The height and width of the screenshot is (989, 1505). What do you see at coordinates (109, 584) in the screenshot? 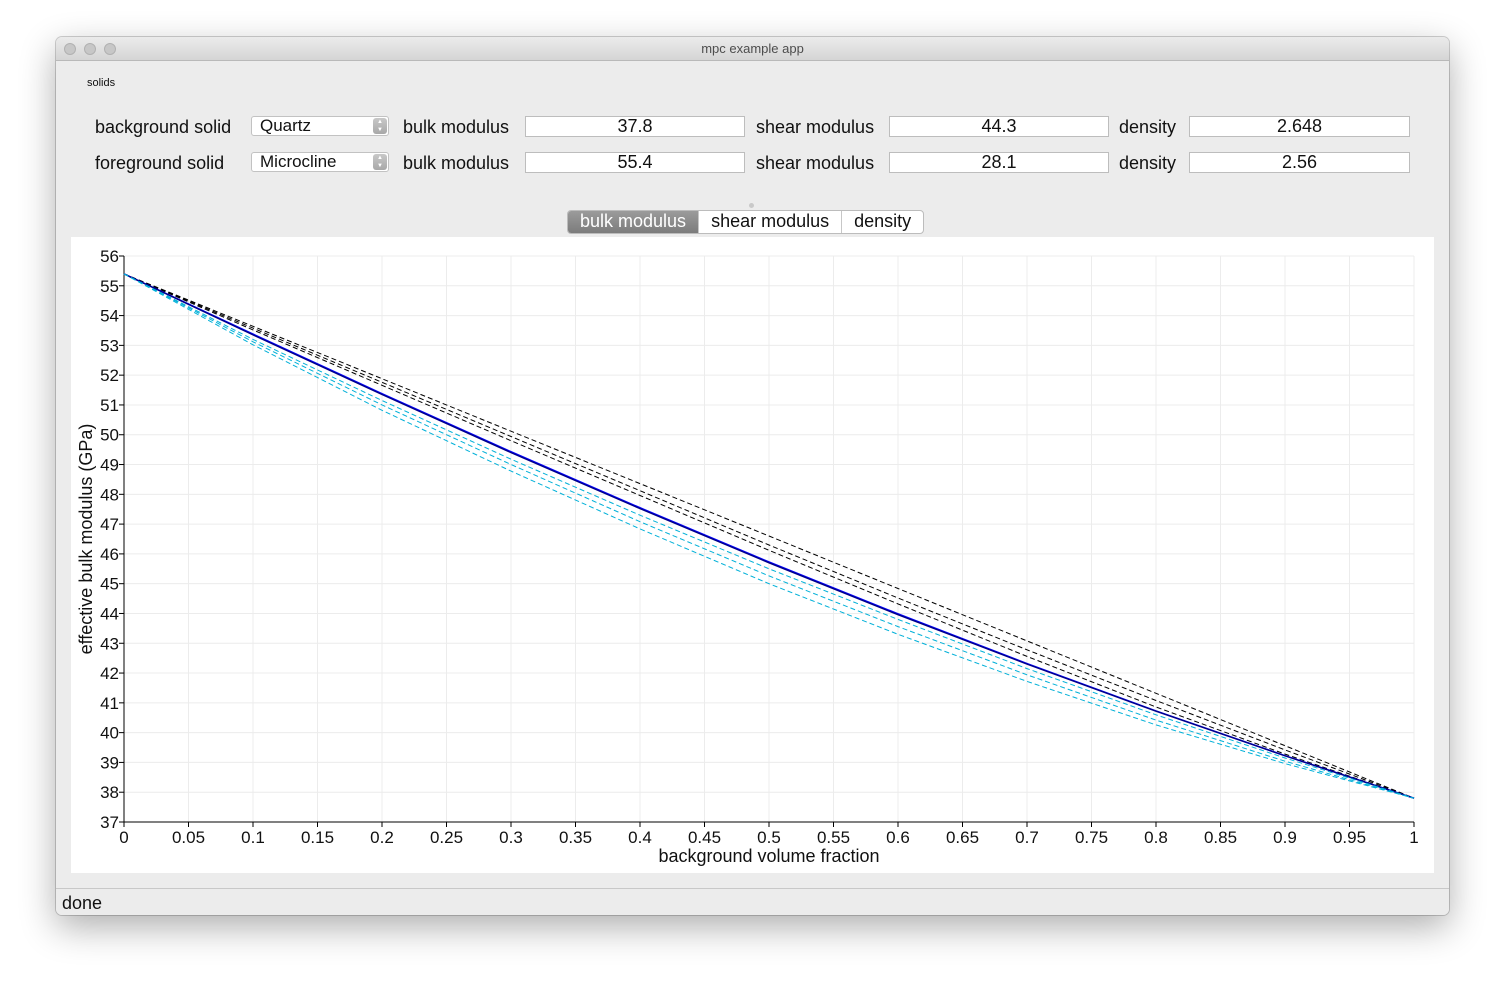
I see `y-tick-label: 45` at bounding box center [109, 584].